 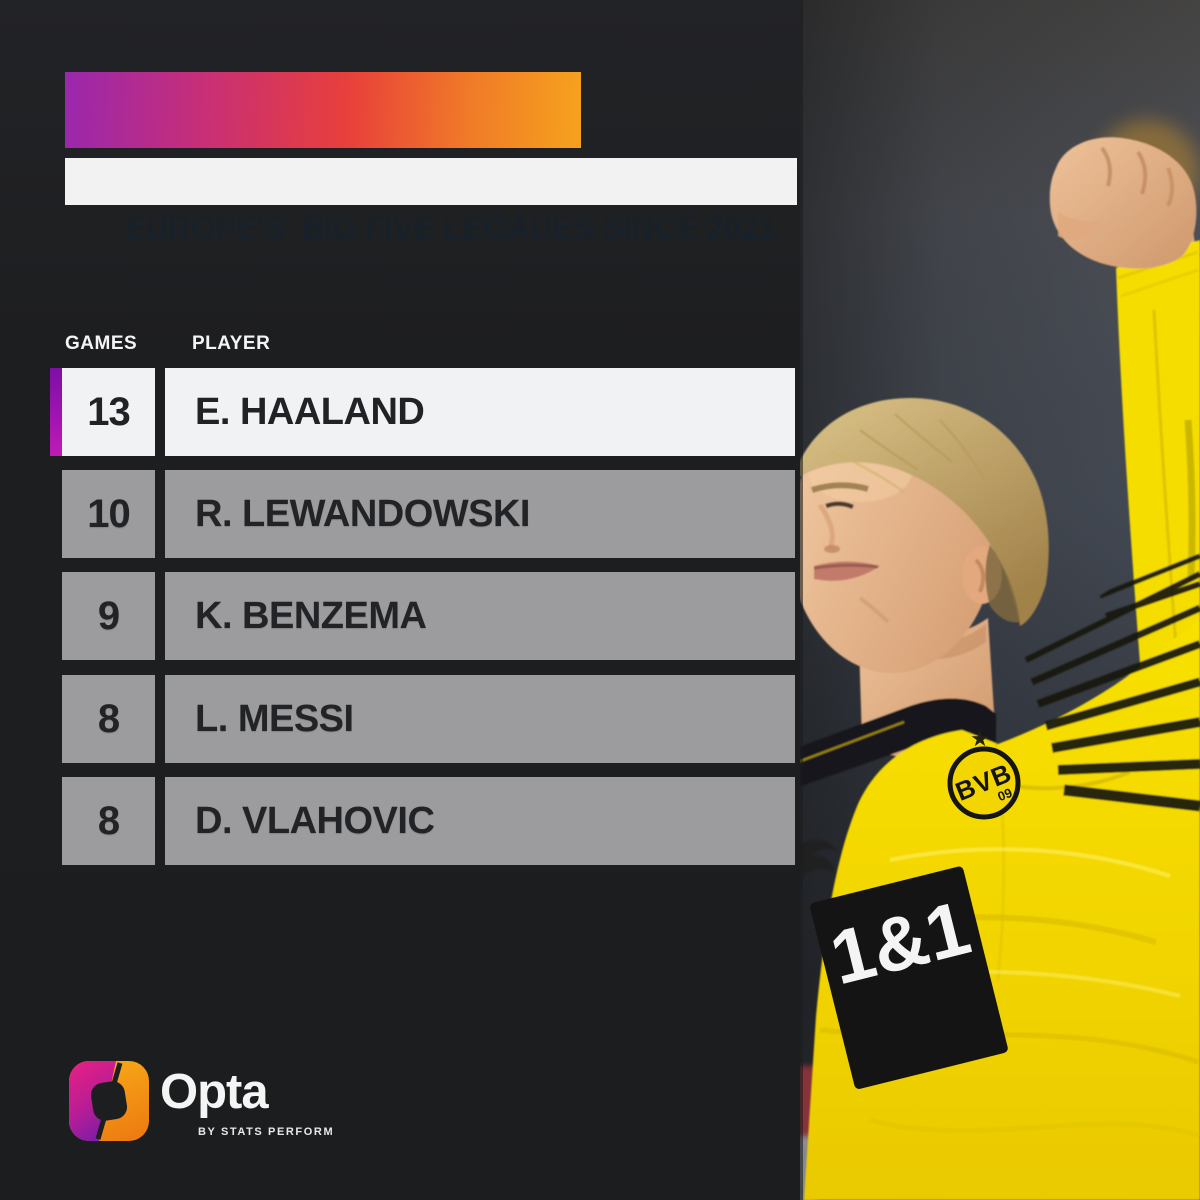 What do you see at coordinates (480, 821) in the screenshot?
I see `player-cell: D. VLAHOVIC` at bounding box center [480, 821].